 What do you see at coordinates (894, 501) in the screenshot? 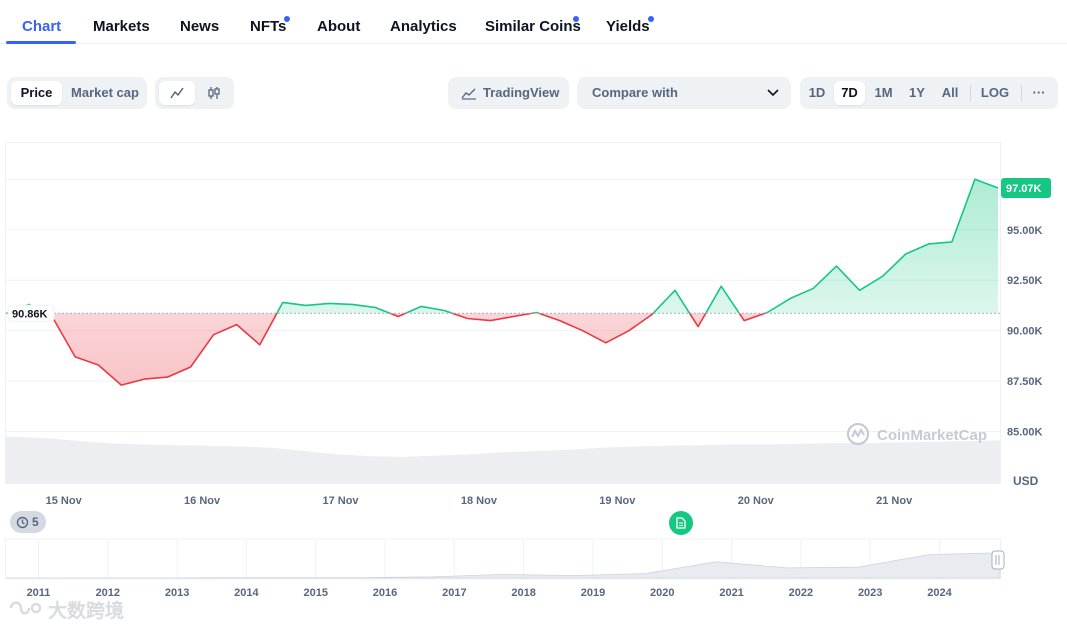
I see `x-tick-label: 21 Nov` at bounding box center [894, 501].